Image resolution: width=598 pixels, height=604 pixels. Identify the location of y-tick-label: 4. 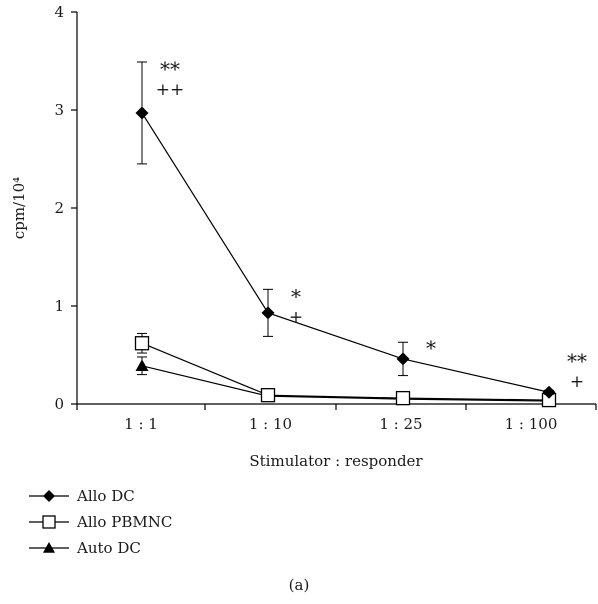
(59, 12).